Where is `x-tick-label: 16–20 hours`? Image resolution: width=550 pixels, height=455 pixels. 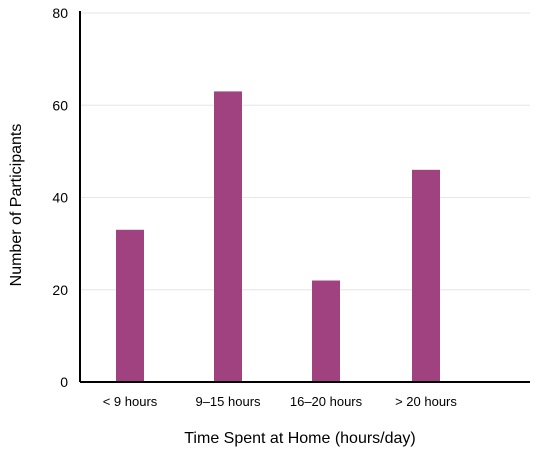 x-tick-label: 16–20 hours is located at coordinates (326, 401).